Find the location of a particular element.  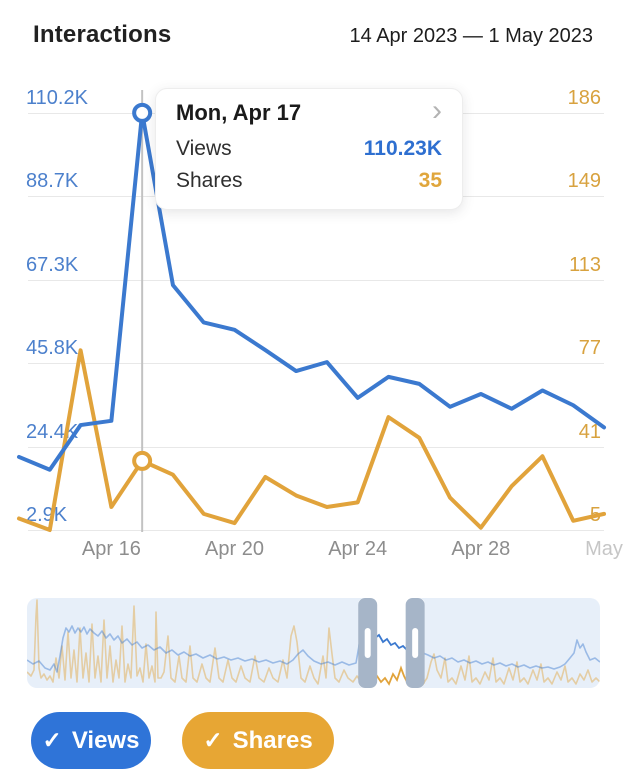

views-marker is located at coordinates (142, 112).